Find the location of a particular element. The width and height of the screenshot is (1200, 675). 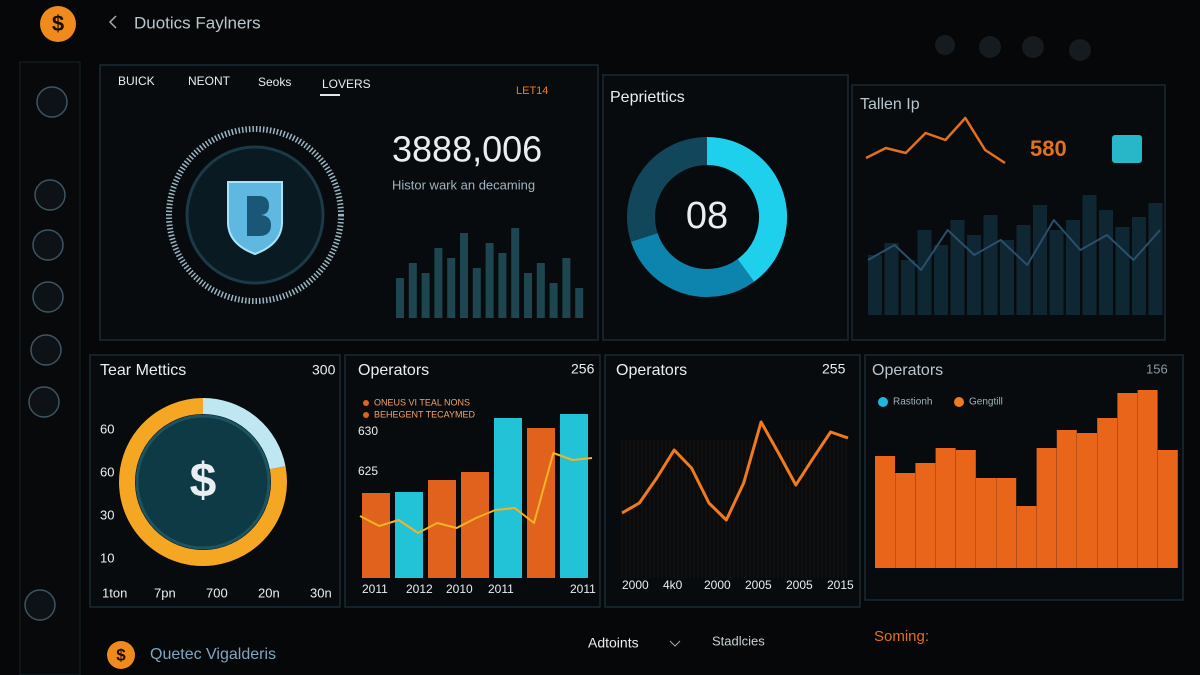

y-label: 30 is located at coordinates (107, 514).